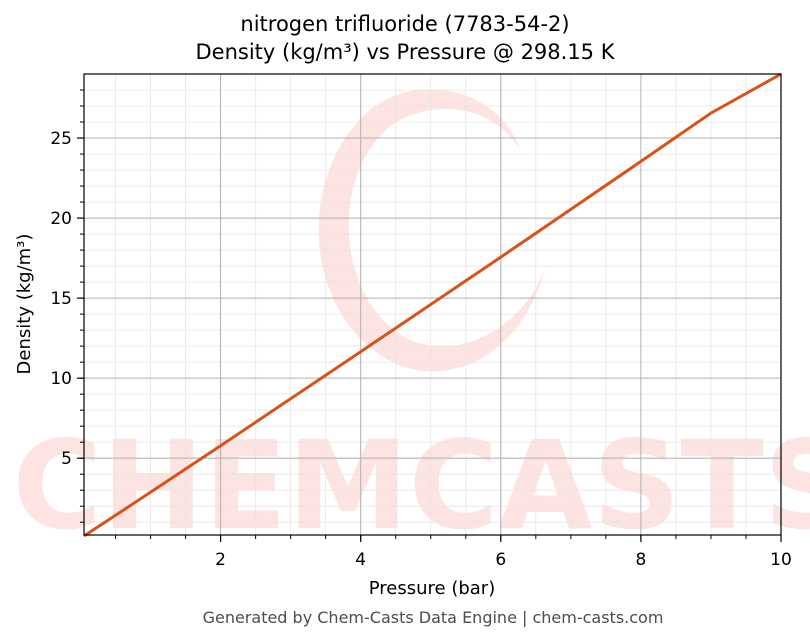 The width and height of the screenshot is (810, 644). I want to click on x-axis-ticks: 2 4 6 8 10, so click(453, 552).